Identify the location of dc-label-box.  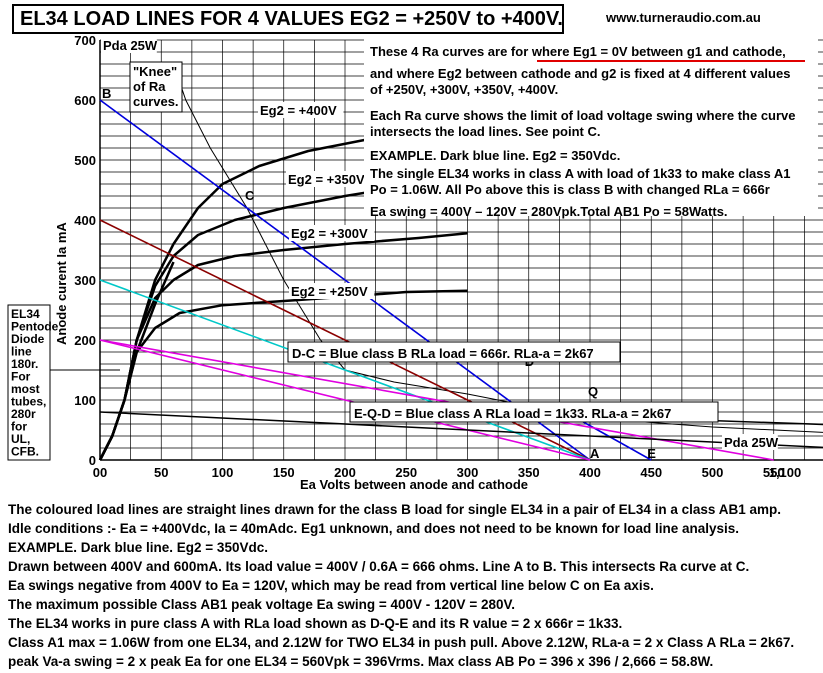
(454, 352).